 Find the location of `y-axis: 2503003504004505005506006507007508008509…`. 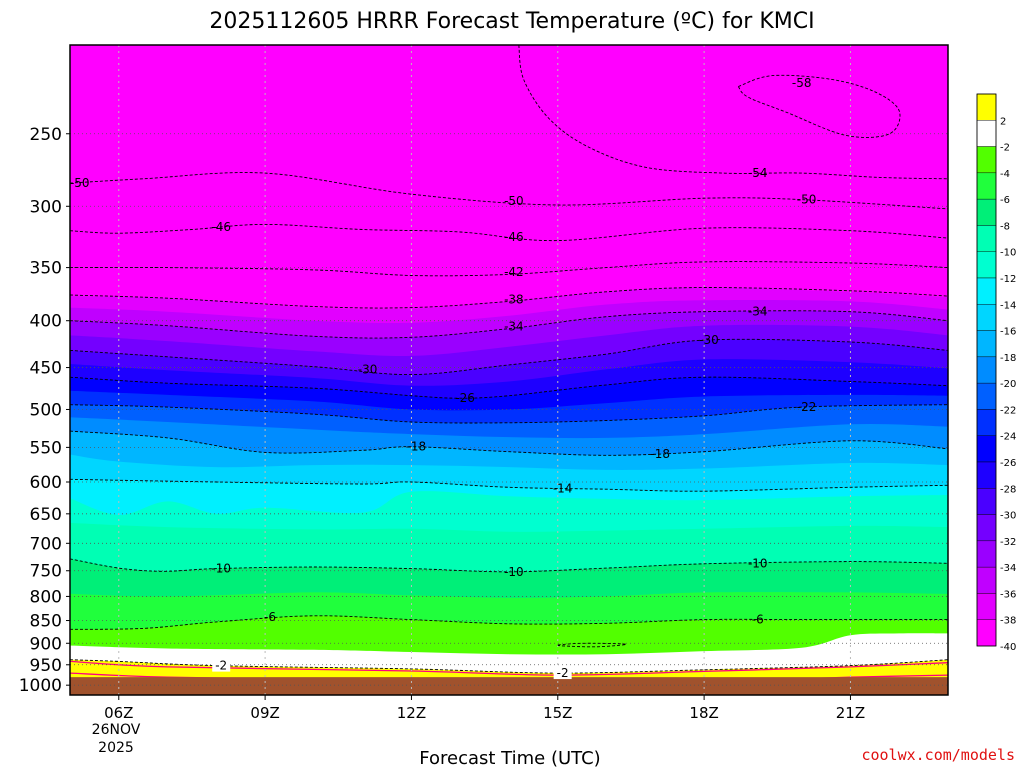

y-axis: 2503003504004505005506006507007508008509… is located at coordinates (44, 410).